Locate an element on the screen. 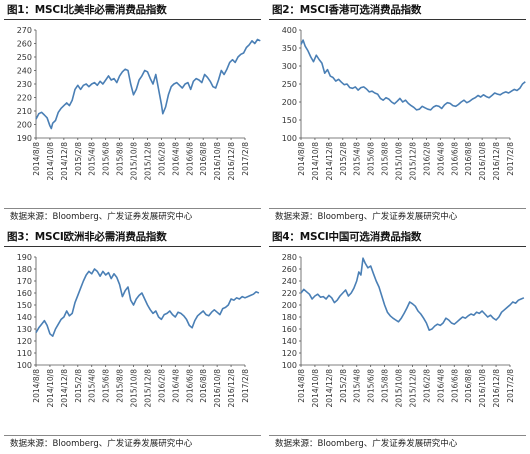 The height and width of the screenshot is (454, 530). y-tick-label: 190 is located at coordinates (24, 257).